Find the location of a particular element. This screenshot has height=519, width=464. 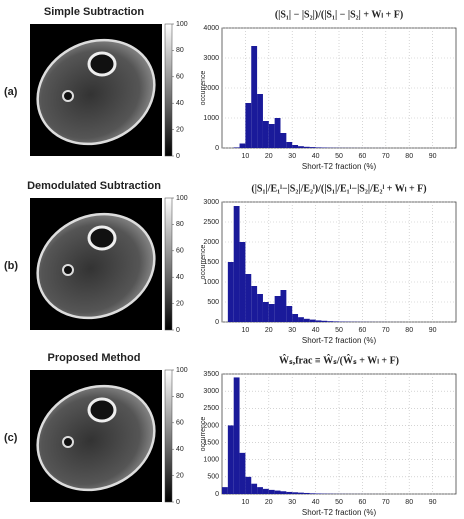

x-tick-label: 60 is located at coordinates (363, 330).